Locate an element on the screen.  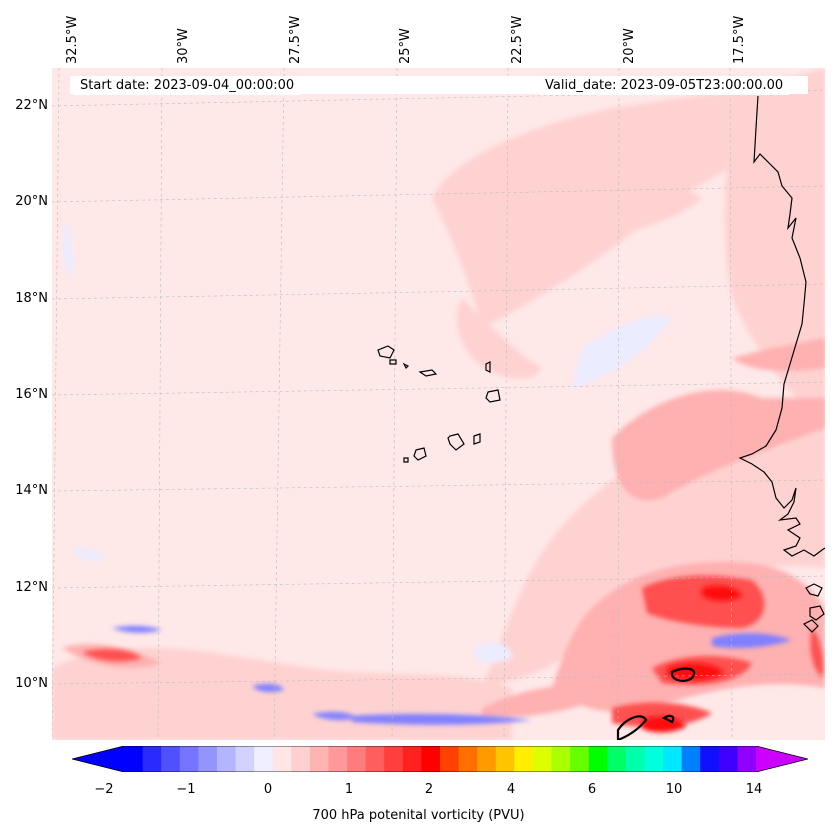
lat-label-18n: 18°N is located at coordinates (31, 298).